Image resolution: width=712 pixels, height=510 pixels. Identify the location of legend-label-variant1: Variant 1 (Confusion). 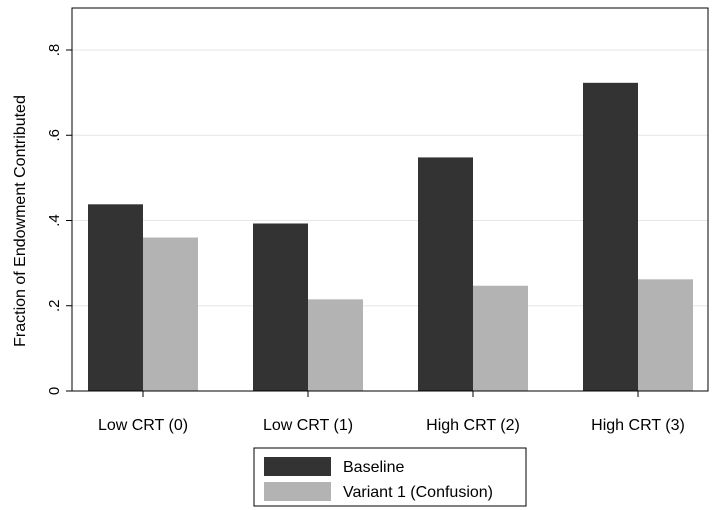
(418, 492).